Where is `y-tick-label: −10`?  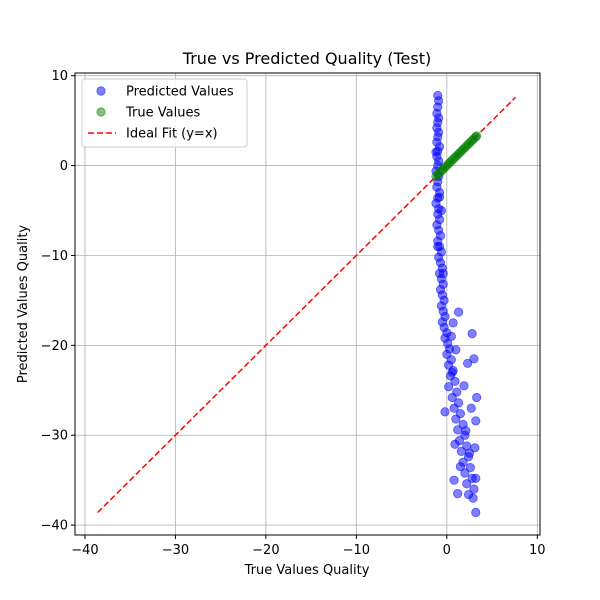
y-tick-label: −10 is located at coordinates (54, 256).